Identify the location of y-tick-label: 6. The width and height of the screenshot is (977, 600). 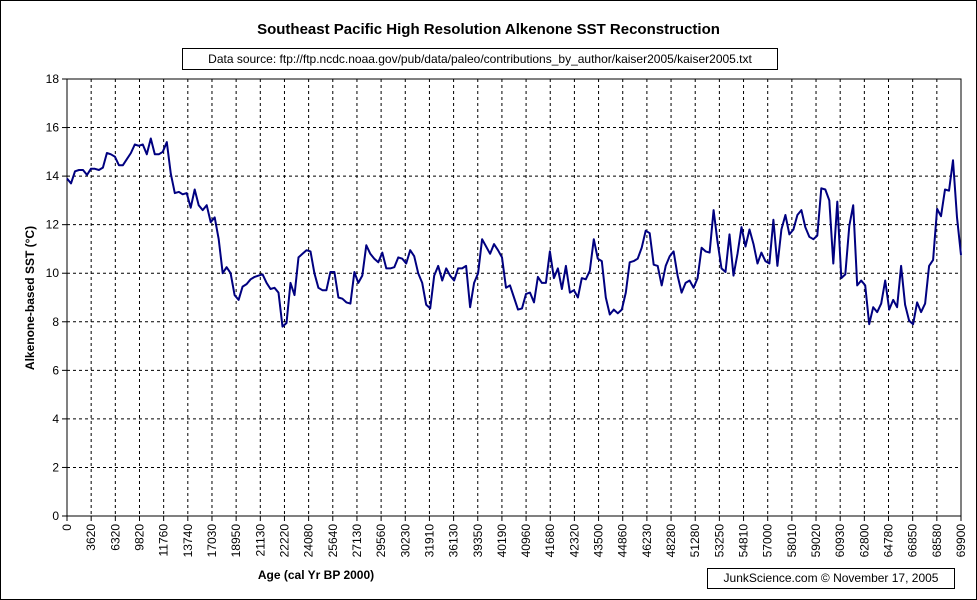
(55, 370).